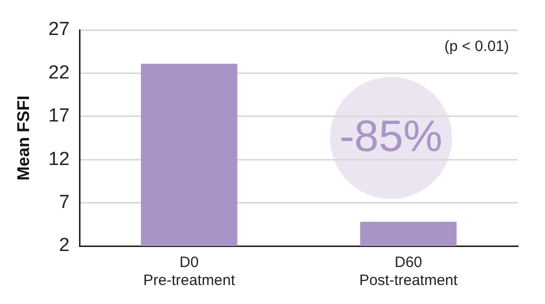 The width and height of the screenshot is (545, 304). Describe the element at coordinates (23, 138) in the screenshot. I see `y-axis-title: Mean FSFI` at that location.